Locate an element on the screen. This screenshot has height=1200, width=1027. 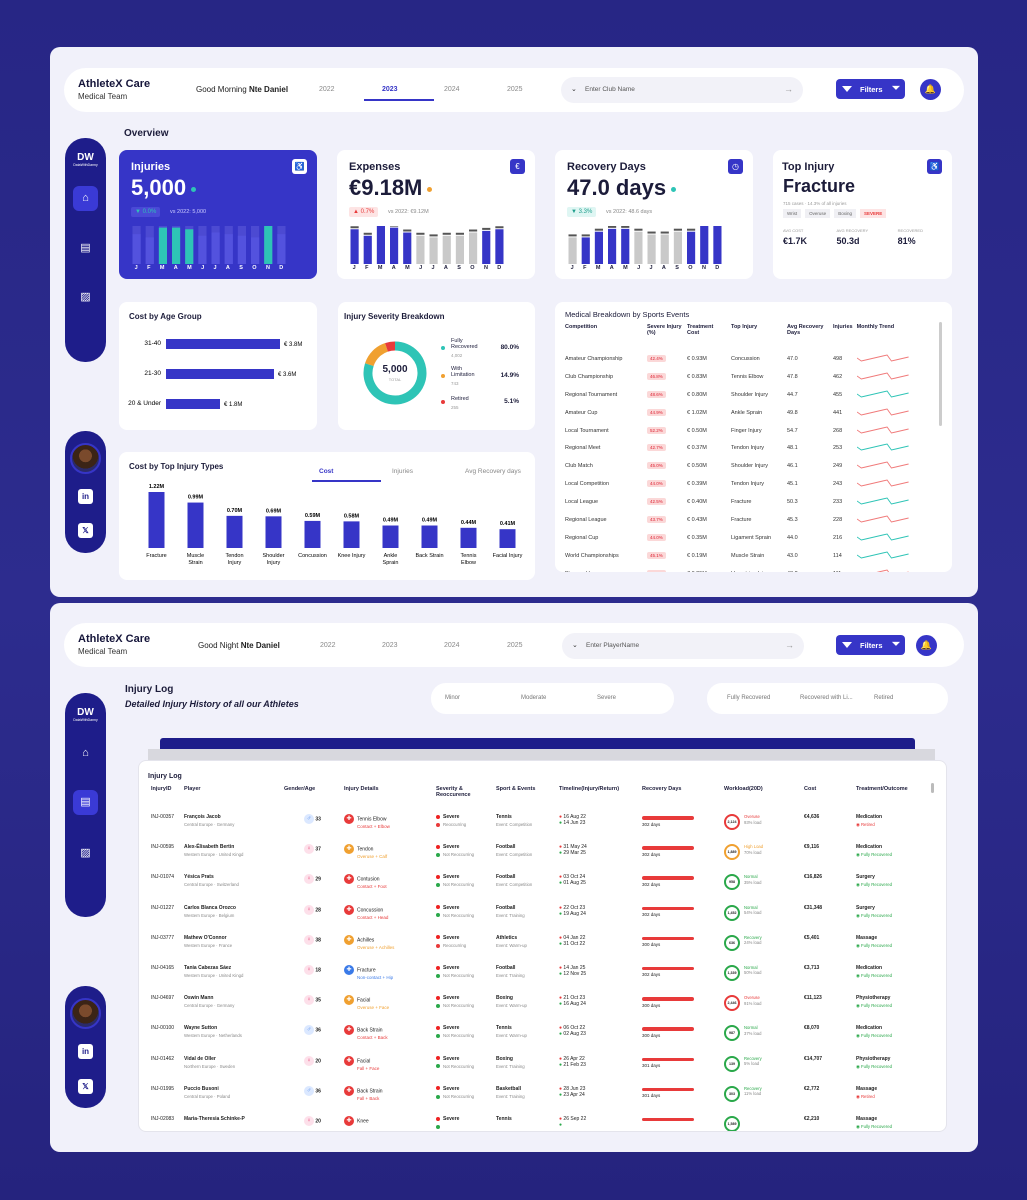
col-player: Player is located at coordinates (192, 789).